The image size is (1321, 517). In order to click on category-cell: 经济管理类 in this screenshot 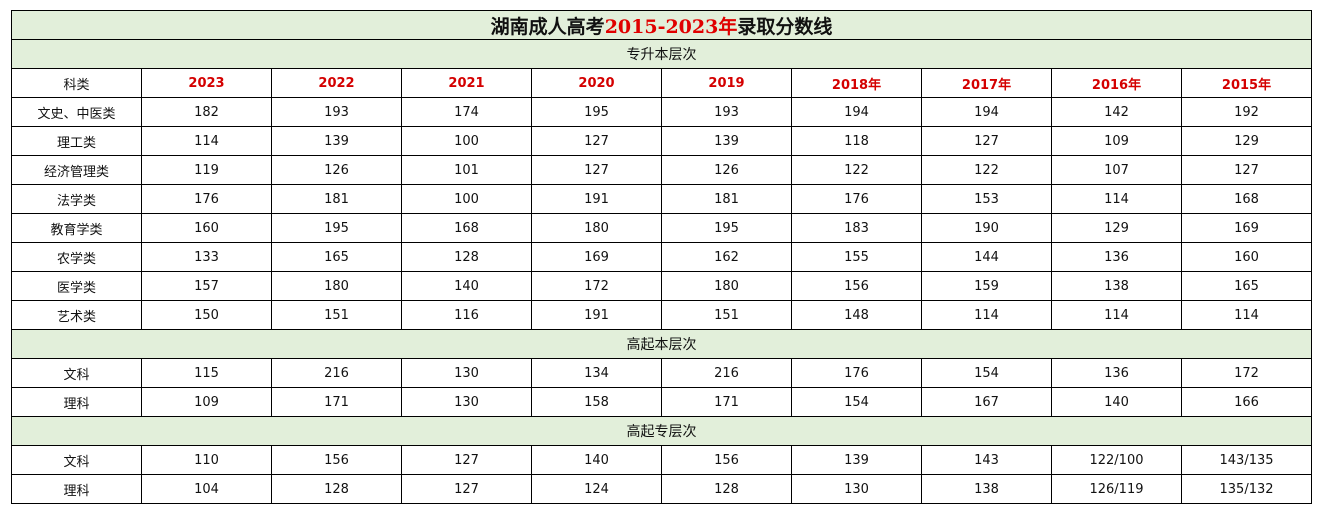, I will do `click(76, 170)`.